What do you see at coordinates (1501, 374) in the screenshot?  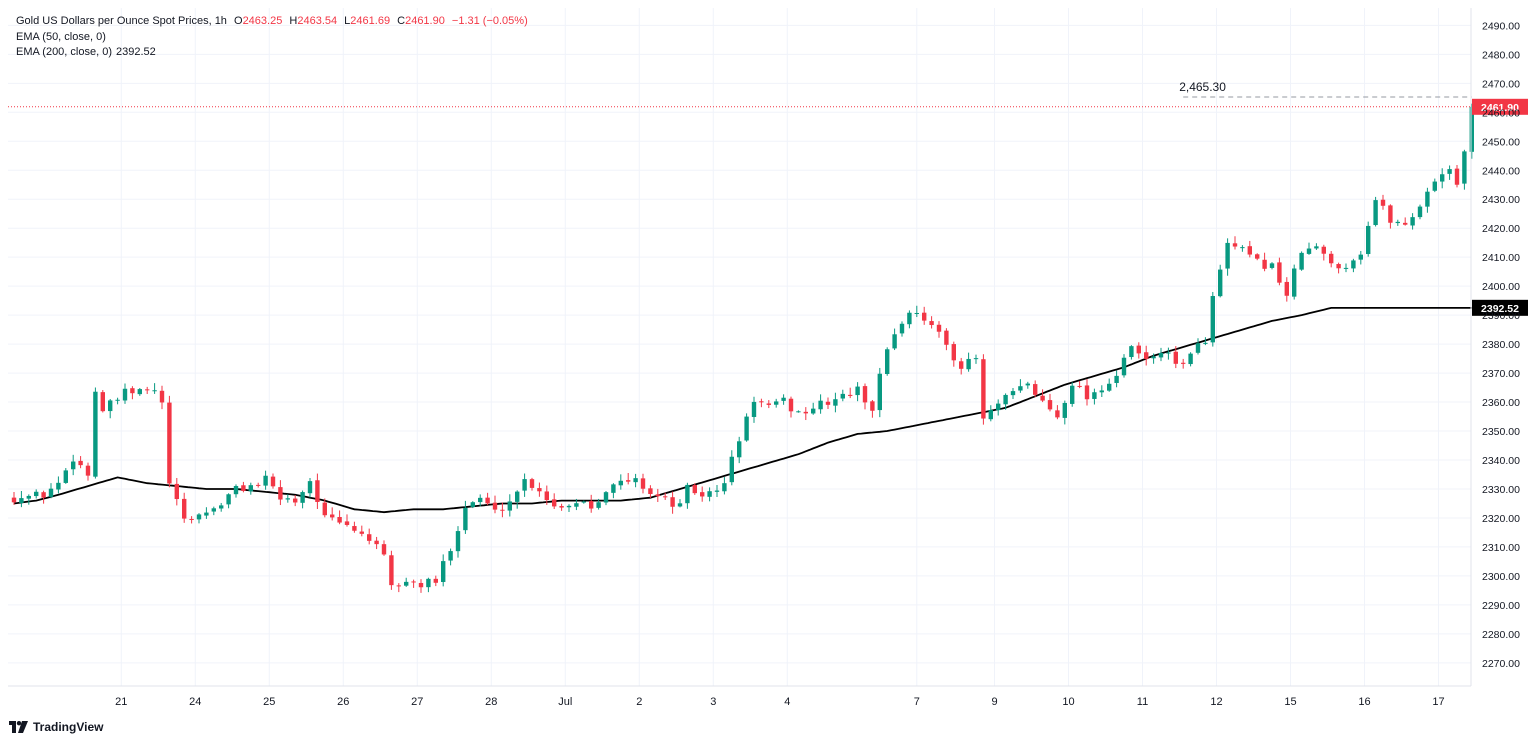 I see `y-tick-label: 2370.00` at bounding box center [1501, 374].